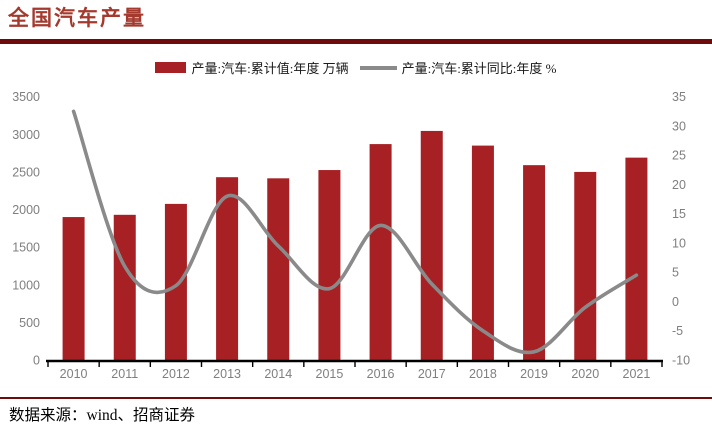 This screenshot has width=712, height=428. What do you see at coordinates (675, 273) in the screenshot?
I see `right-axis-tick: 5` at bounding box center [675, 273].